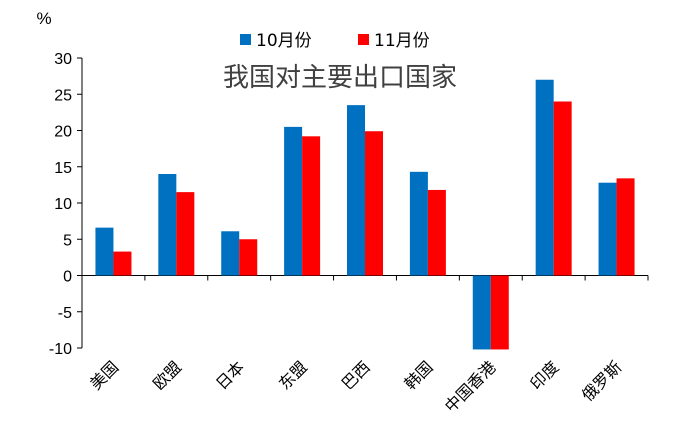 The height and width of the screenshot is (438, 676). Describe the element at coordinates (63, 95) in the screenshot. I see `y-tick-label: 25` at that location.